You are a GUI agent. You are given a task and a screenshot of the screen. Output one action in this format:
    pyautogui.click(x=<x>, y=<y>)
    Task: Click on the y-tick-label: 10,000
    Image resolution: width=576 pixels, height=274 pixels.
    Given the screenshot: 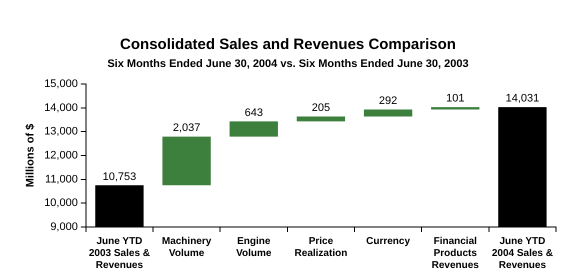 What is the action you would take?
    pyautogui.click(x=61, y=203)
    